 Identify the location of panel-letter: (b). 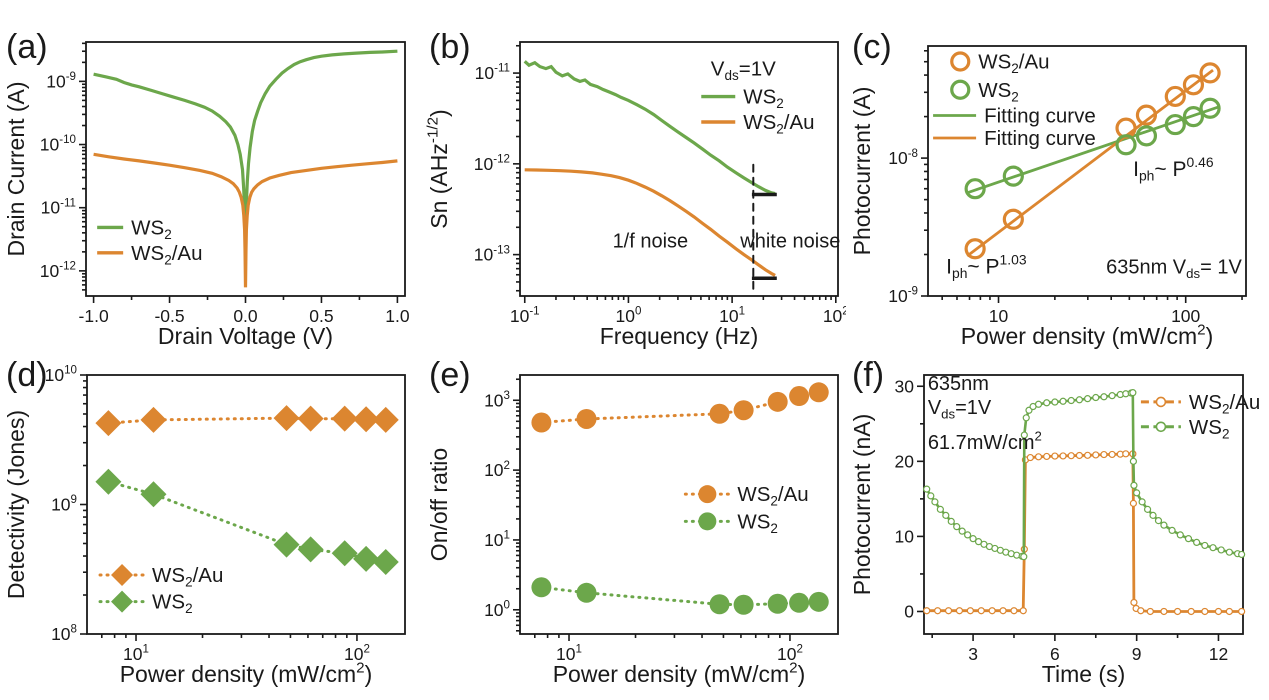
(450, 47).